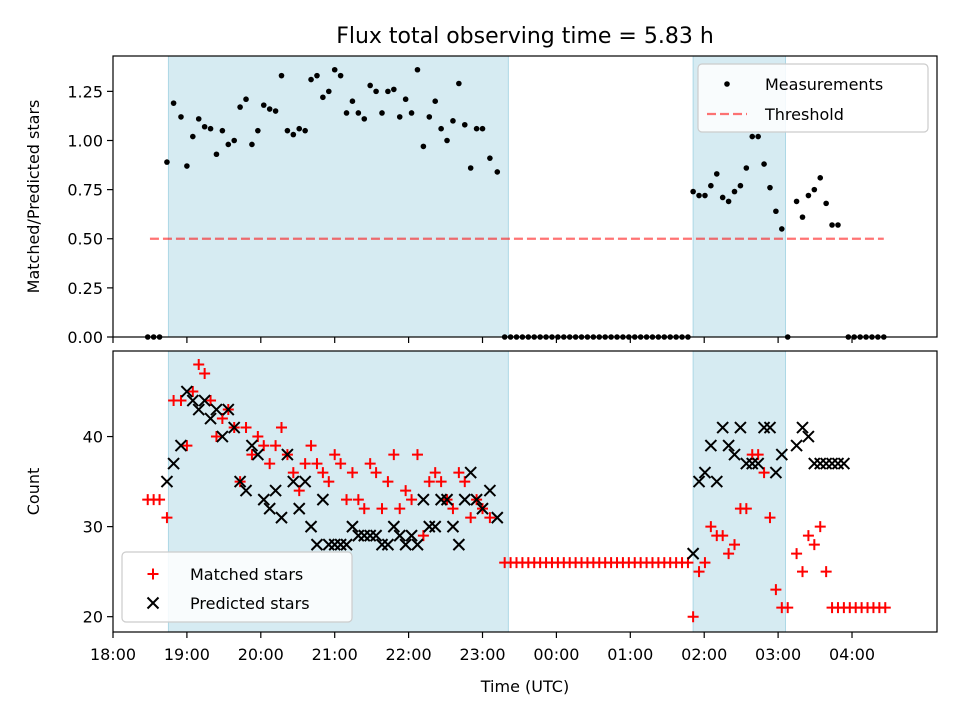 Image resolution: width=960 pixels, height=720 pixels. I want to click on x-tick-label: 20:00, so click(261, 654).